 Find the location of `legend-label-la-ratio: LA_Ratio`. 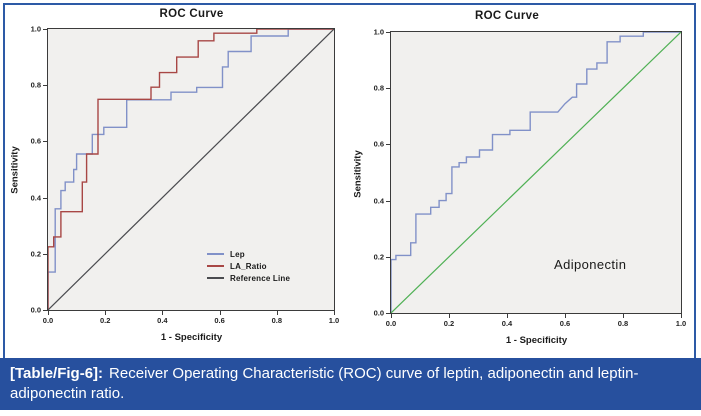

legend-label-la-ratio: LA_Ratio is located at coordinates (248, 266).